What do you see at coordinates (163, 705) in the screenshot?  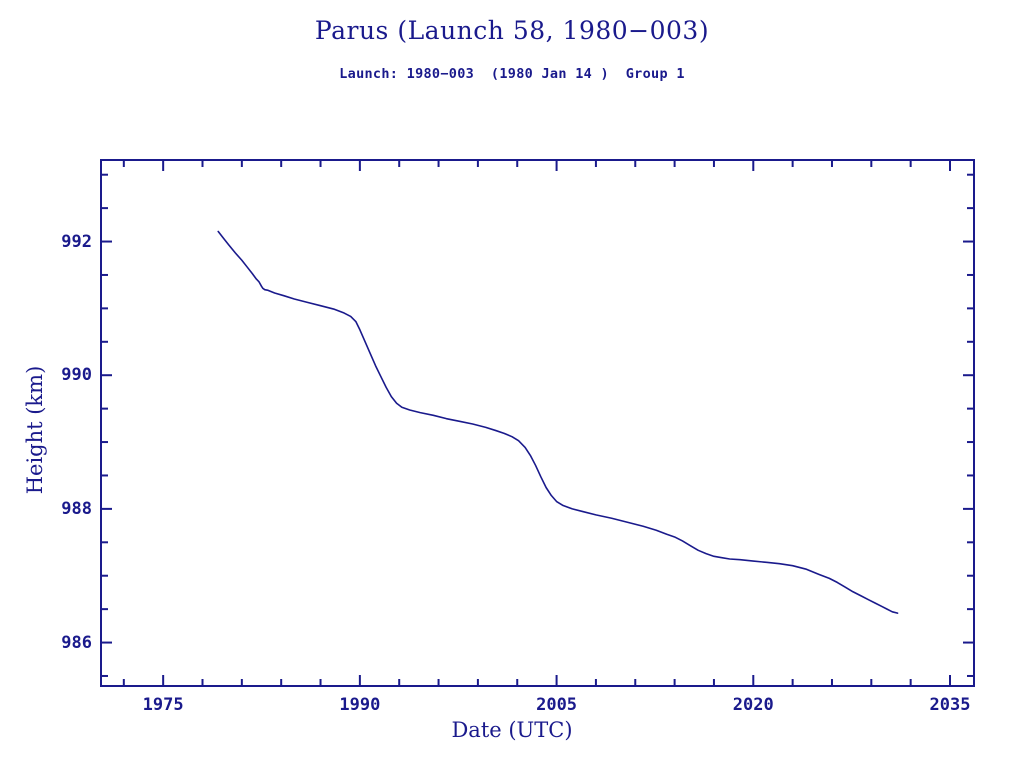 I see `x-tick-label: 1975` at bounding box center [163, 705].